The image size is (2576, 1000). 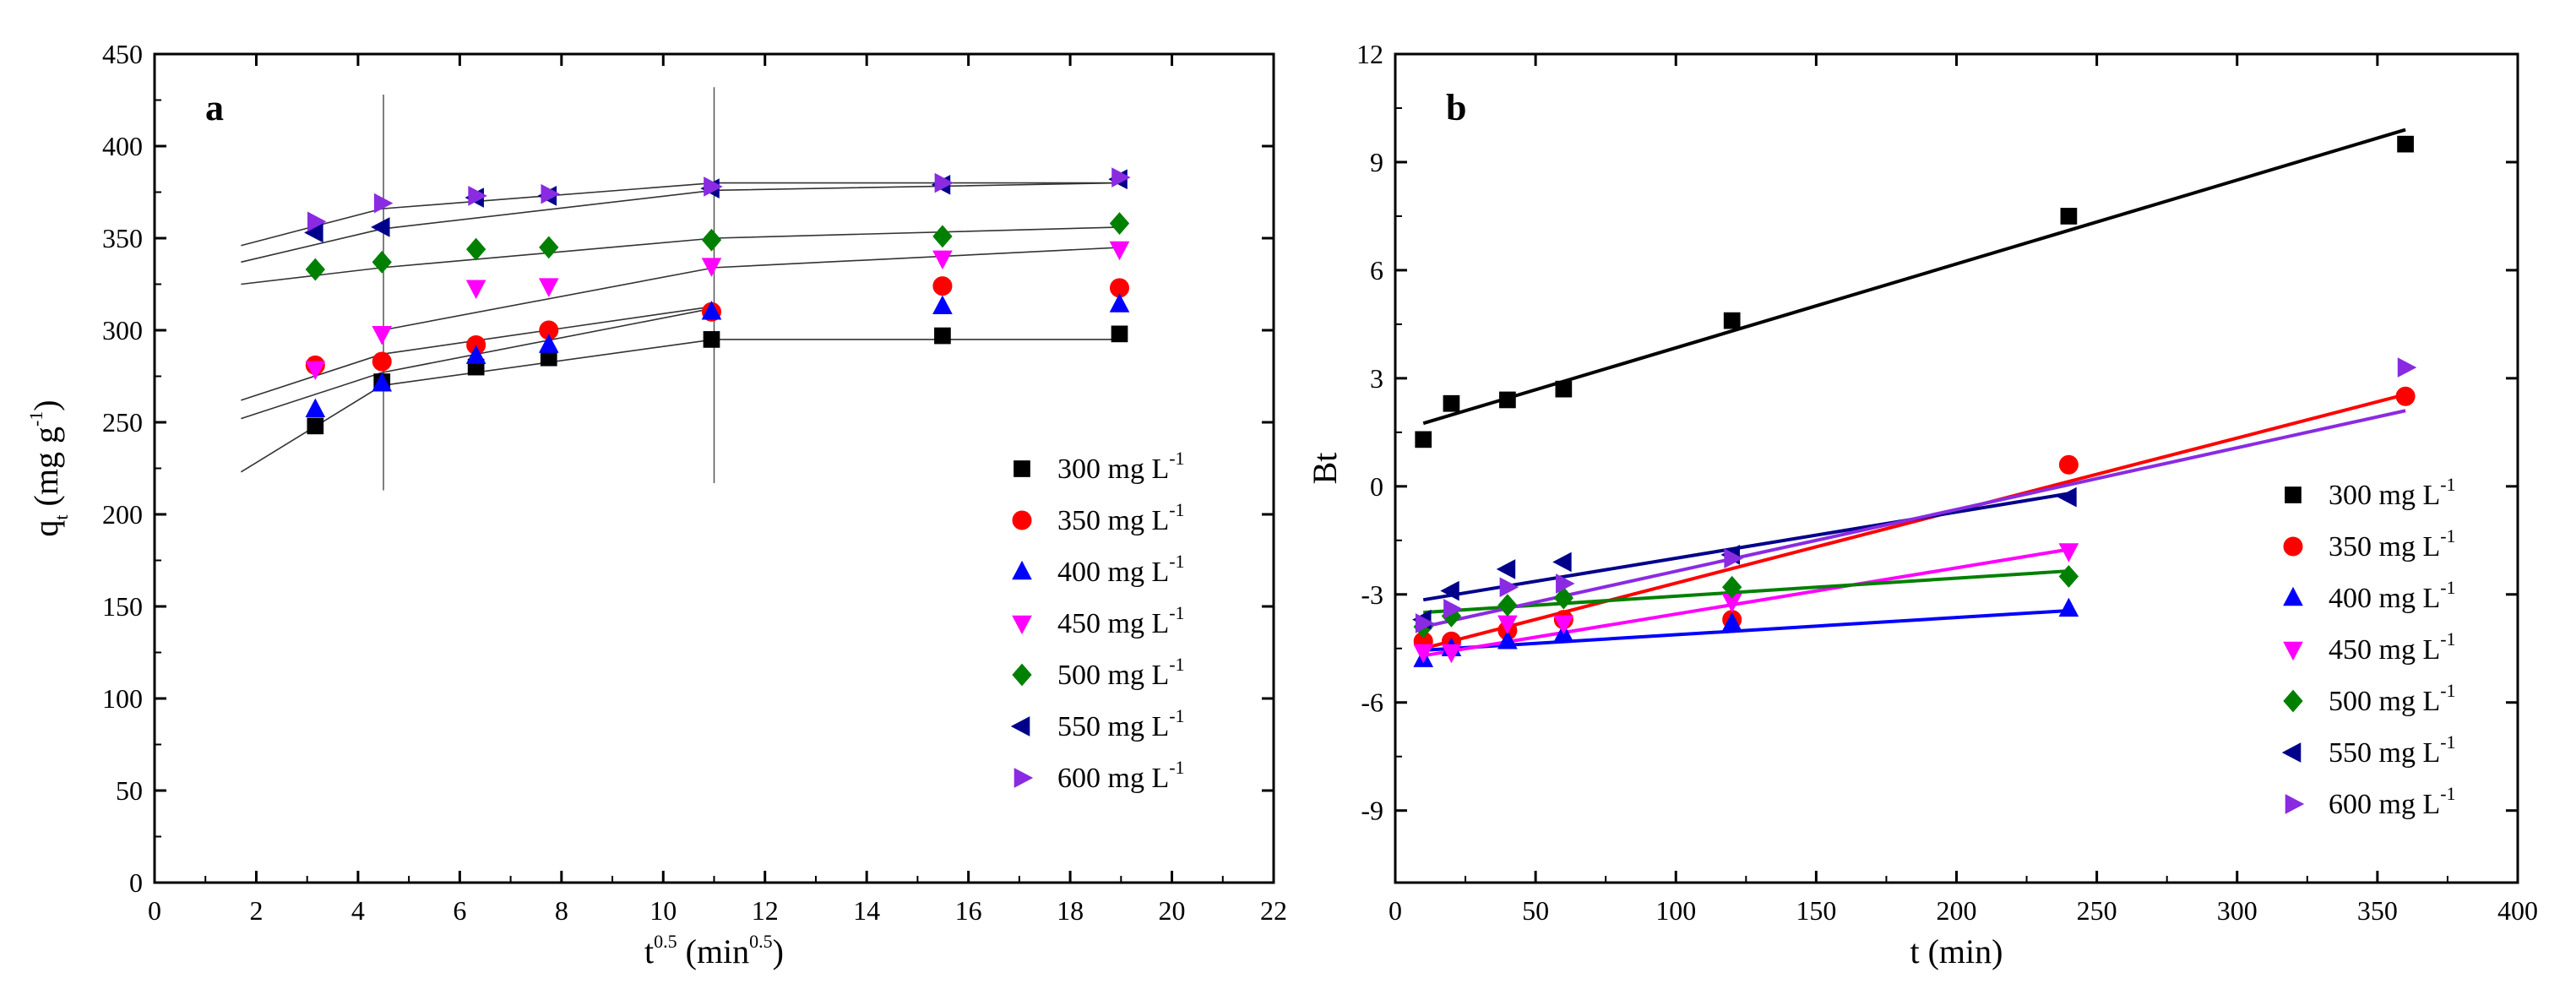 I want to click on y-tick-label-b: 12, so click(x=1369, y=54).